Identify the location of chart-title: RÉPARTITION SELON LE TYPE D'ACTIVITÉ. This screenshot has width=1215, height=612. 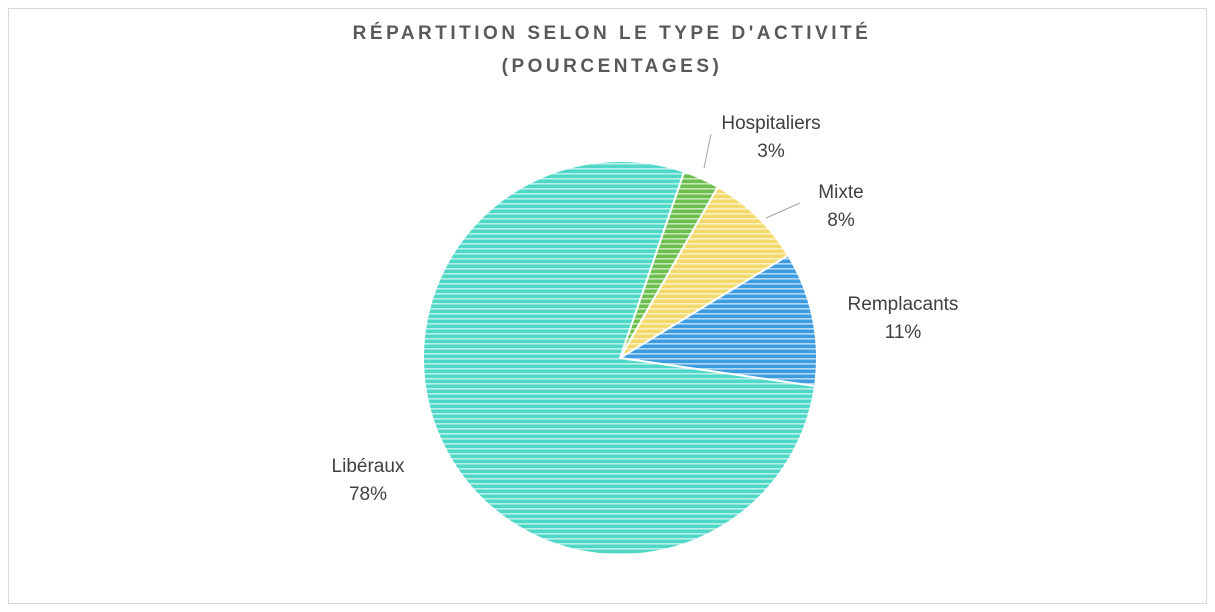
(612, 33).